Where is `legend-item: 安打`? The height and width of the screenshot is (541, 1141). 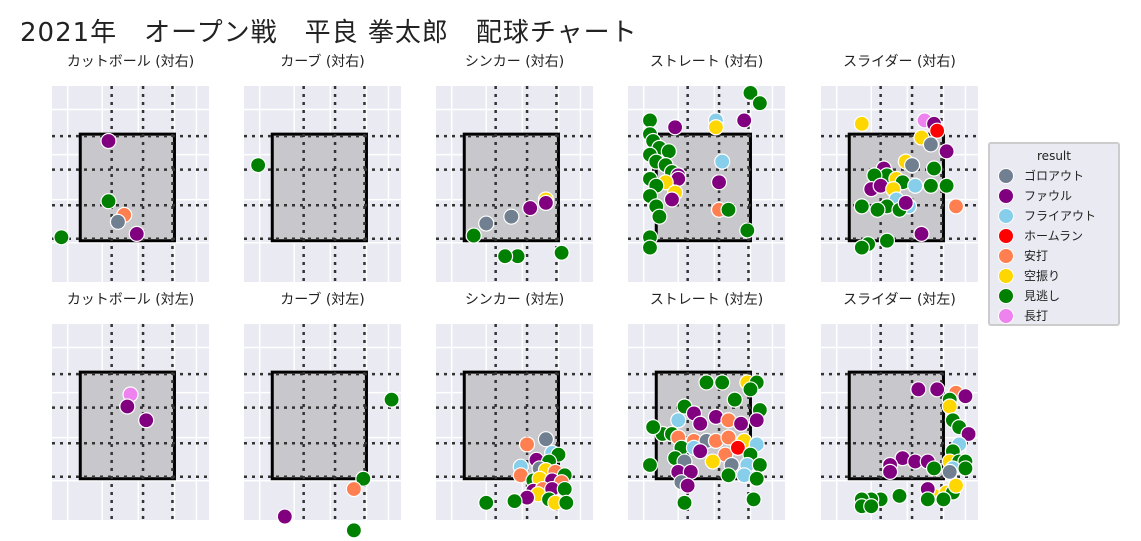 legend-item: 安打 is located at coordinates (1023, 255).